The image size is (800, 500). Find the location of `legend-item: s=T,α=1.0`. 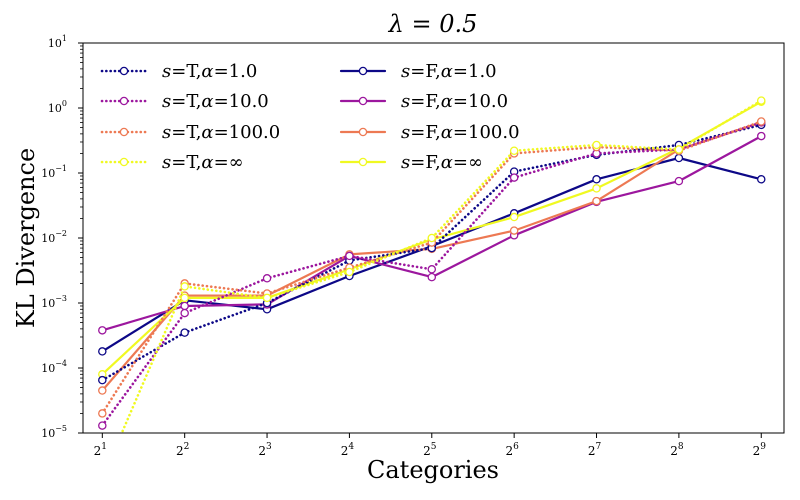

legend-item: s=T,α=1.0 is located at coordinates (178, 71).